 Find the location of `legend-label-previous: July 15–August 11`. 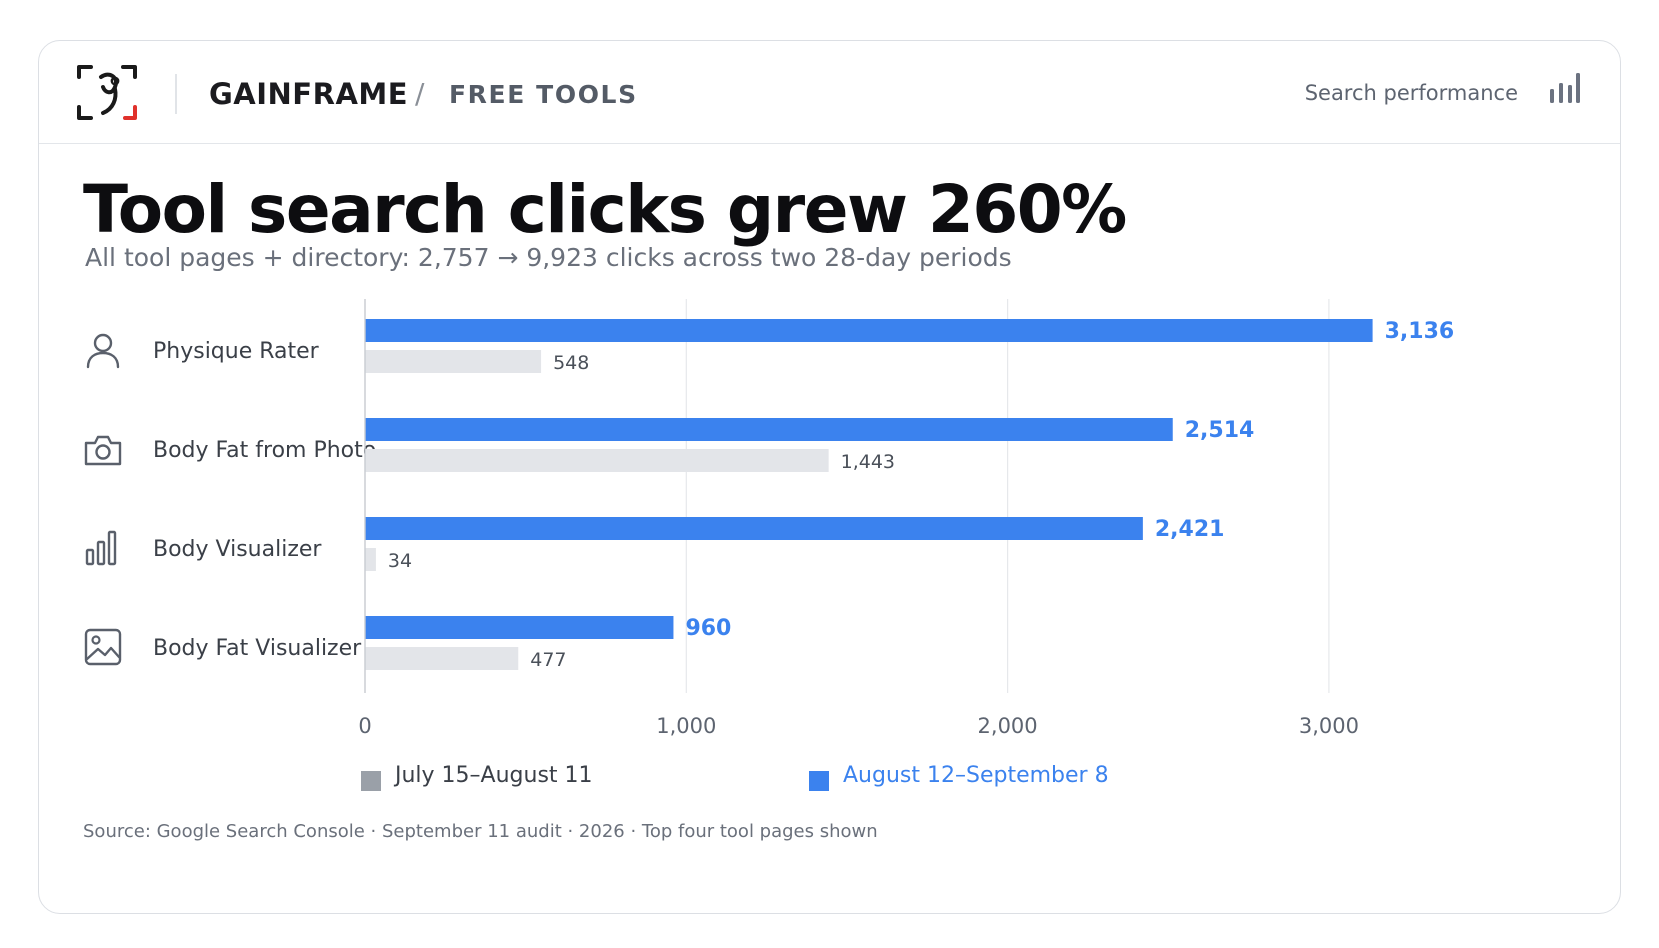

legend-label-previous: July 15–August 11 is located at coordinates (494, 775).